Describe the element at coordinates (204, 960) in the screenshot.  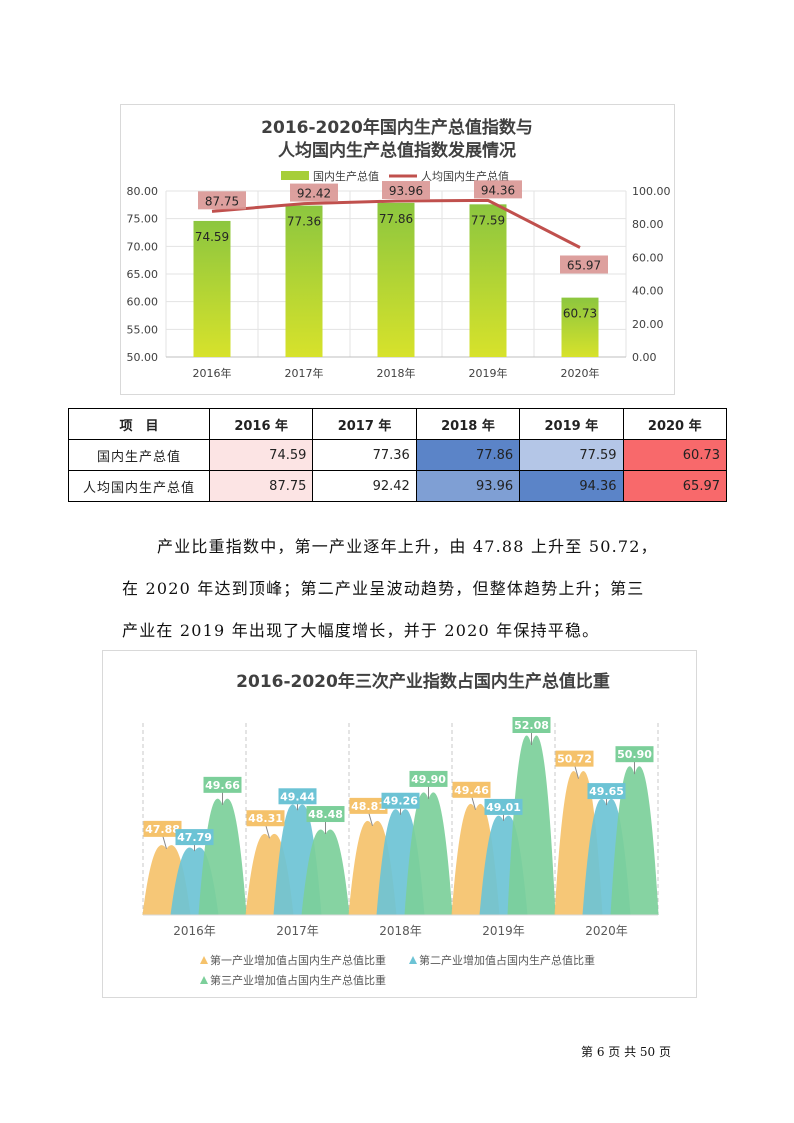
I see `legend-marker-primary` at that location.